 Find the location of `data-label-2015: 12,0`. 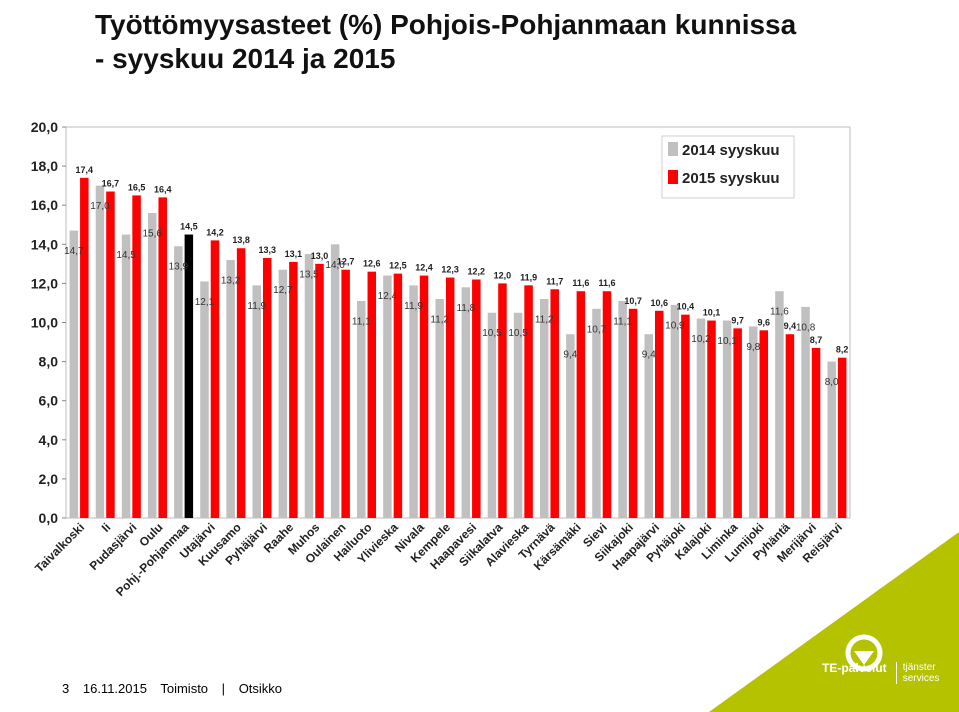

data-label-2015: 12,0 is located at coordinates (503, 275).